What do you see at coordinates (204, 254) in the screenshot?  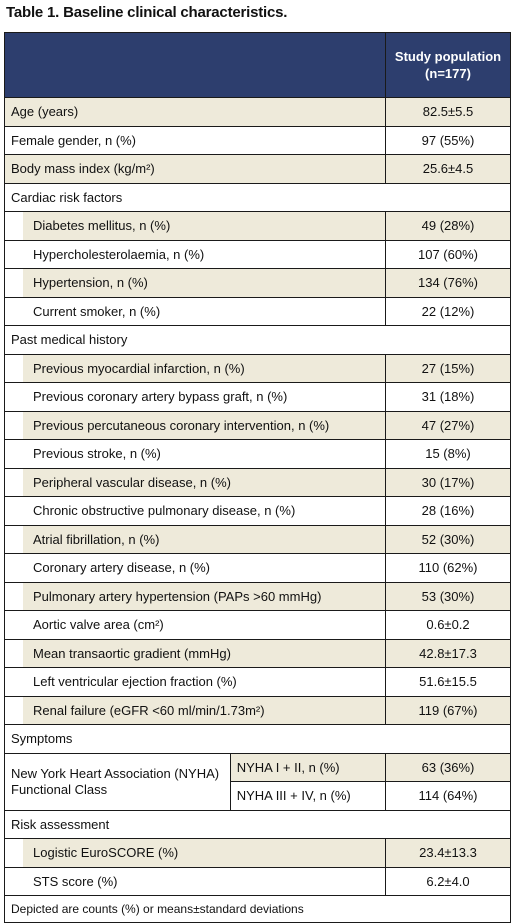 I see `row-label: Hypercholesterolaemia, n (%)` at bounding box center [204, 254].